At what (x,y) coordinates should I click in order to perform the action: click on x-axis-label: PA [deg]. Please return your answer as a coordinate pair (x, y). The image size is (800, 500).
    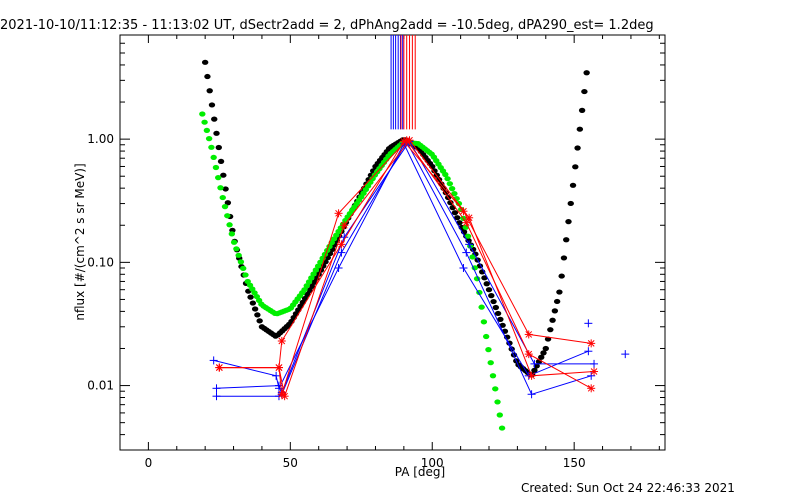
    Looking at the image, I should click on (420, 472).